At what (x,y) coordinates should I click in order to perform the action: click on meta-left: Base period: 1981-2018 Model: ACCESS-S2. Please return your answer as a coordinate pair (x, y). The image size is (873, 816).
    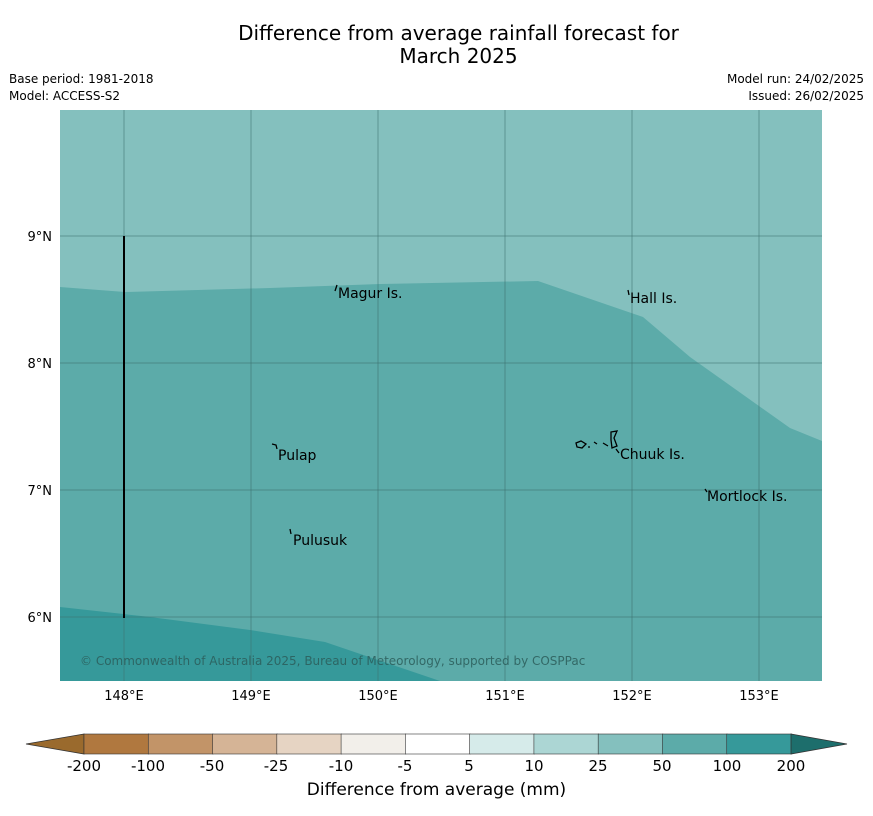
    Looking at the image, I should click on (81, 88).